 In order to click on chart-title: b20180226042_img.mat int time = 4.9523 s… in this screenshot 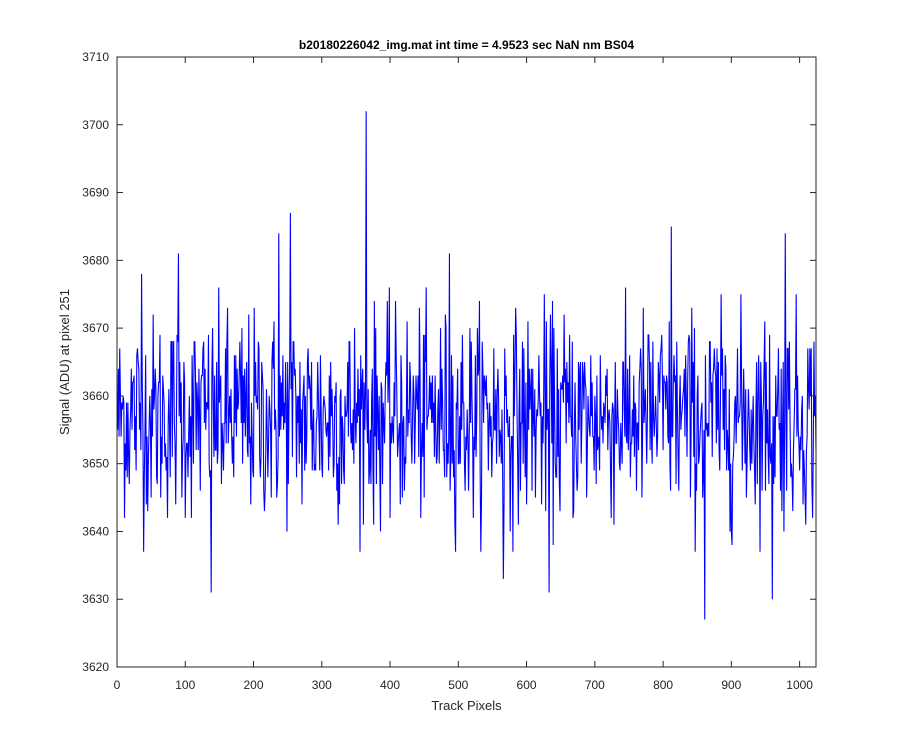, I will do `click(467, 45)`.